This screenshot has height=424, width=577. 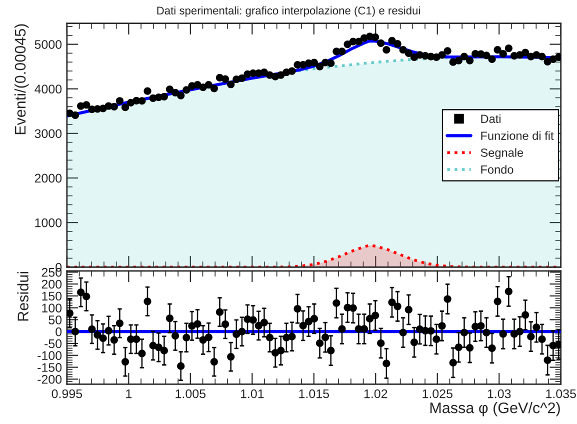 I want to click on y-tick-label: 3000, so click(x=48, y=133).